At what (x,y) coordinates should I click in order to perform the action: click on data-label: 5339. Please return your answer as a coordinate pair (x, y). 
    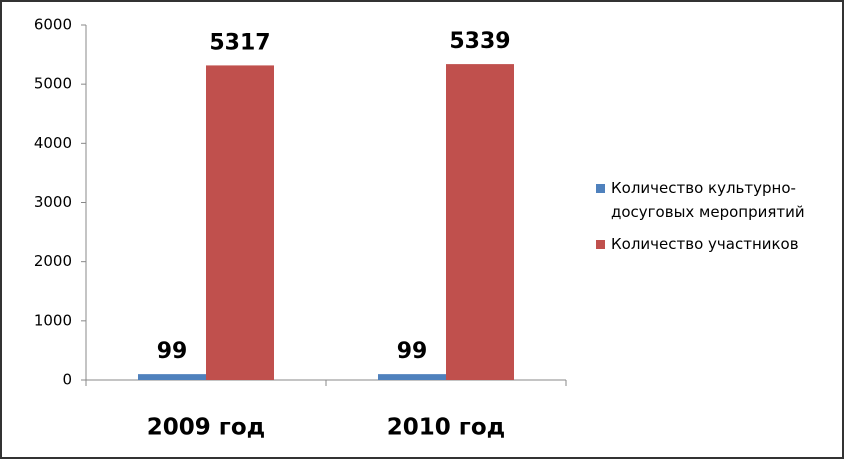
    Looking at the image, I should click on (479, 41).